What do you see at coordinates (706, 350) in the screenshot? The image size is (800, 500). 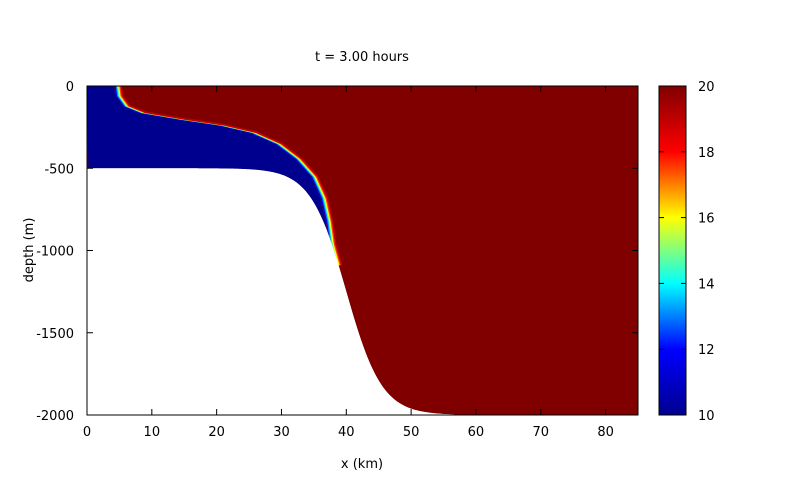 I see `colorbar-tick-label: 12` at bounding box center [706, 350].